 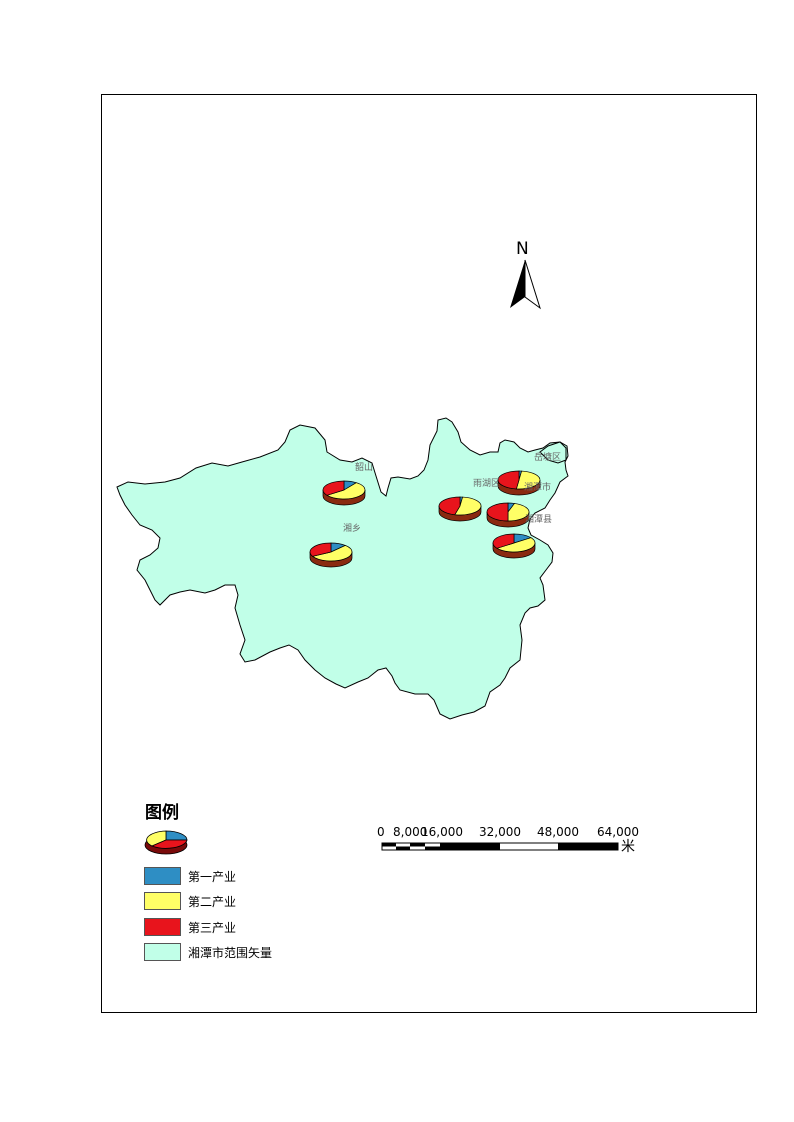 I want to click on legend-swatch-region, so click(x=162, y=952).